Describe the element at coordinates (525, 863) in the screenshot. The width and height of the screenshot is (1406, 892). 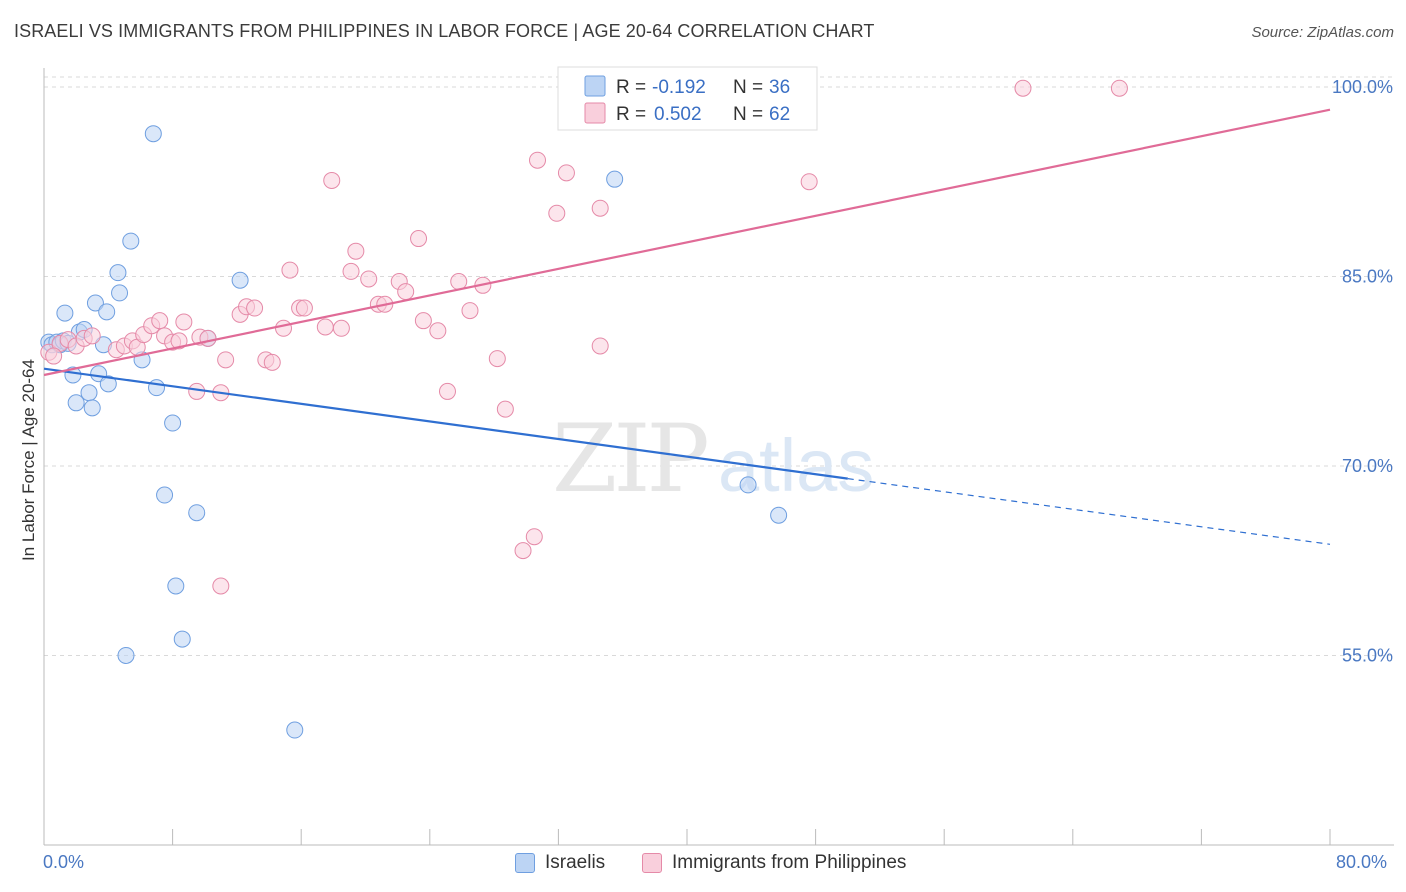
I see `legend-swatch-israelis-bottom` at that location.